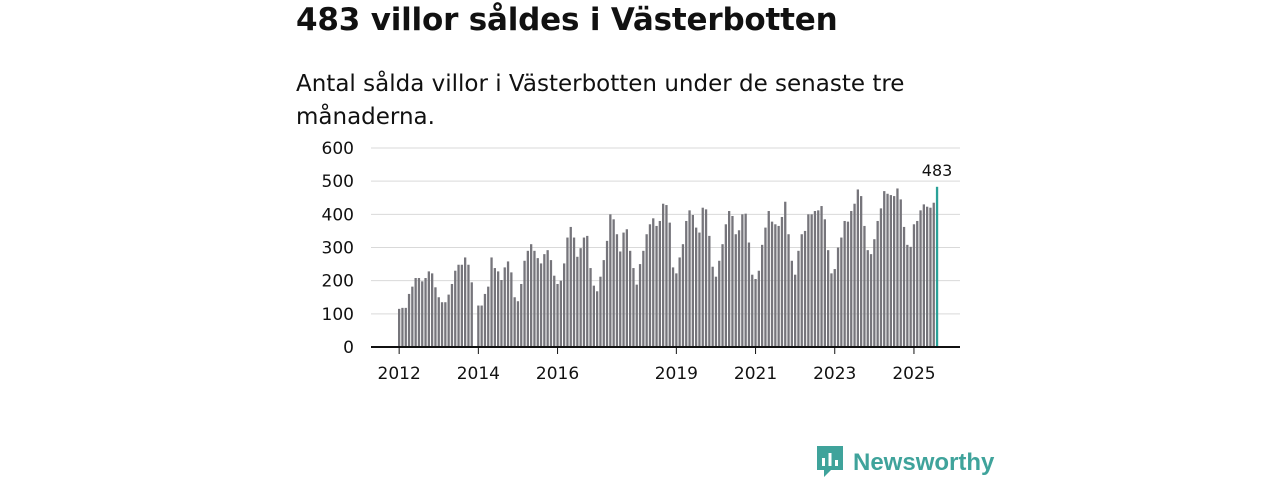 The height and width of the screenshot is (482, 1280). What do you see at coordinates (338, 315) in the screenshot?
I see `y-tick-label: 100` at bounding box center [338, 315].